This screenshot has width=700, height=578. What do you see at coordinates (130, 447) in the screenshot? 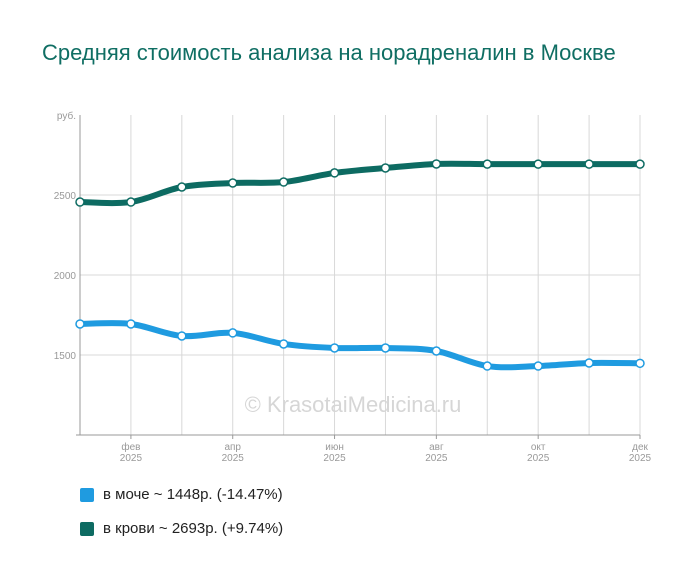
I see `x-tick-month: фев` at bounding box center [130, 447].